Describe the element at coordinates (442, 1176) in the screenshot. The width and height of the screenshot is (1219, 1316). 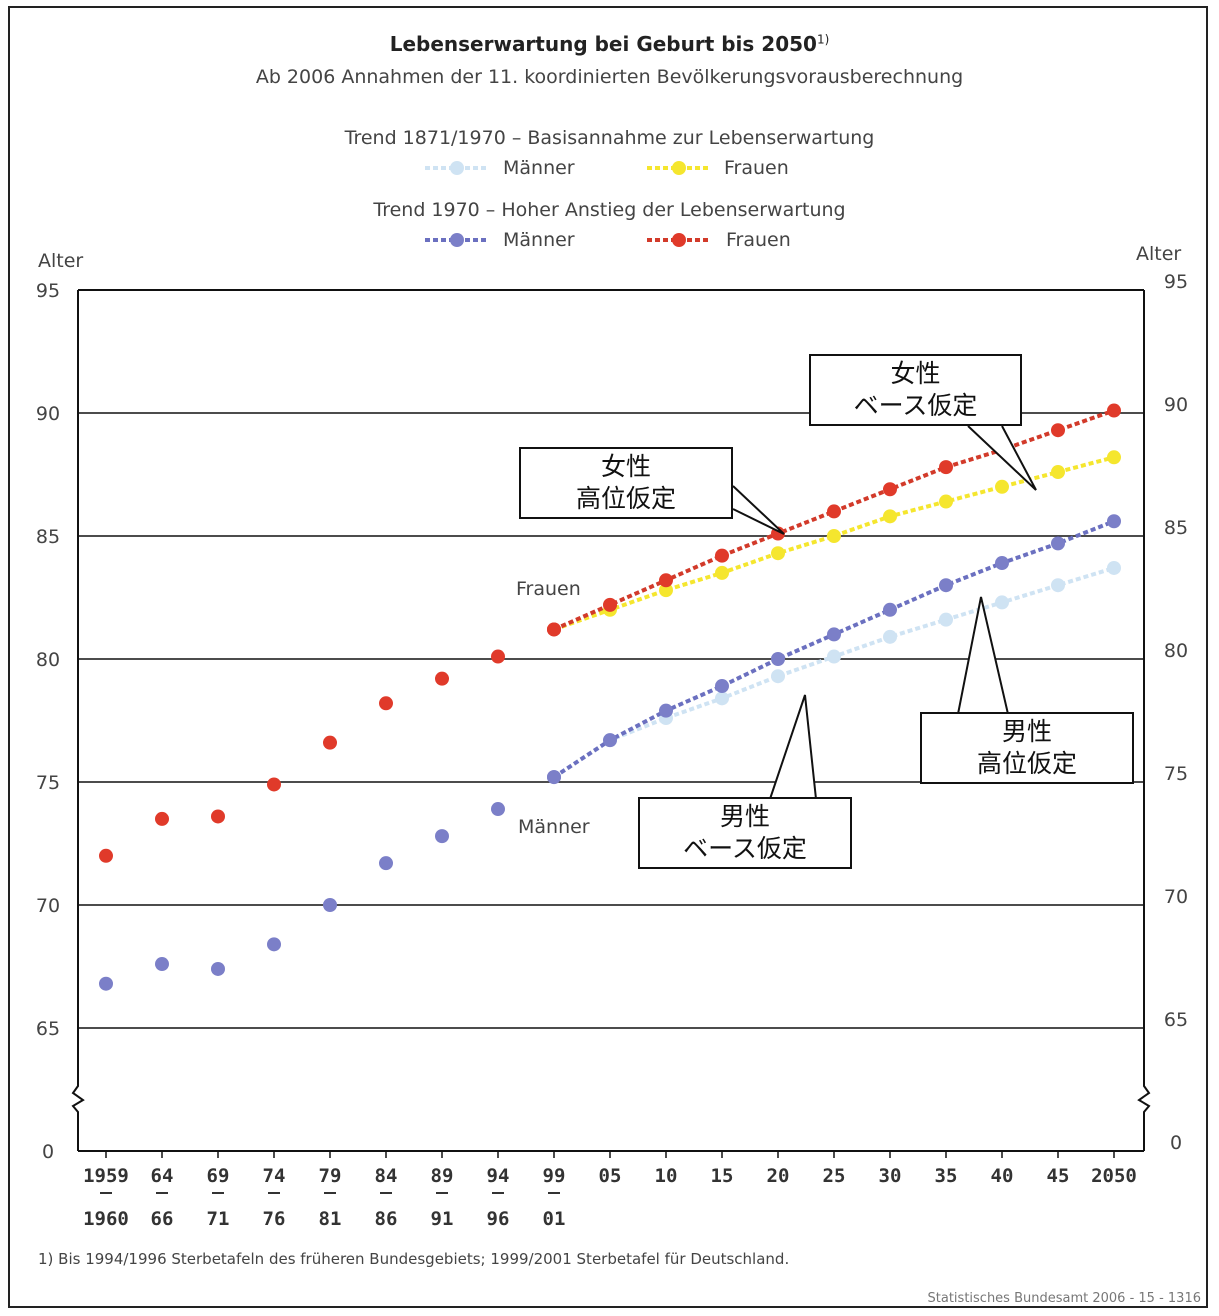
I see `x-tick-label: 89` at that location.